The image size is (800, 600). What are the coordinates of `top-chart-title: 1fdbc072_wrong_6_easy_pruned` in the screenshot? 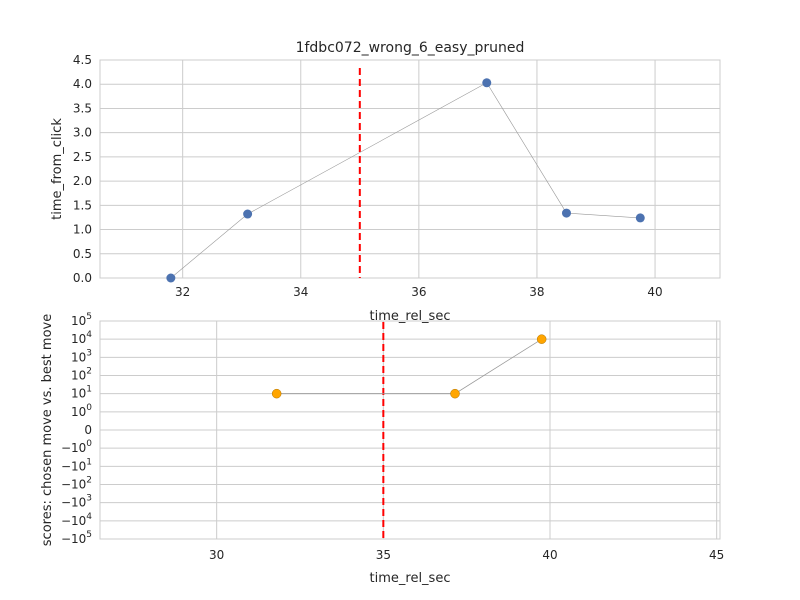 It's located at (410, 48).